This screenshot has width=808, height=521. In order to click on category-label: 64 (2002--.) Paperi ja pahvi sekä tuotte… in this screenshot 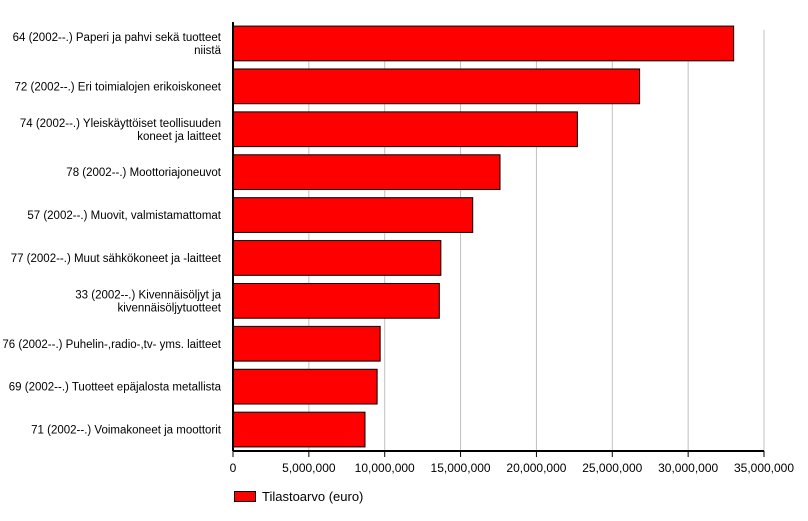, I will do `click(117, 44)`.